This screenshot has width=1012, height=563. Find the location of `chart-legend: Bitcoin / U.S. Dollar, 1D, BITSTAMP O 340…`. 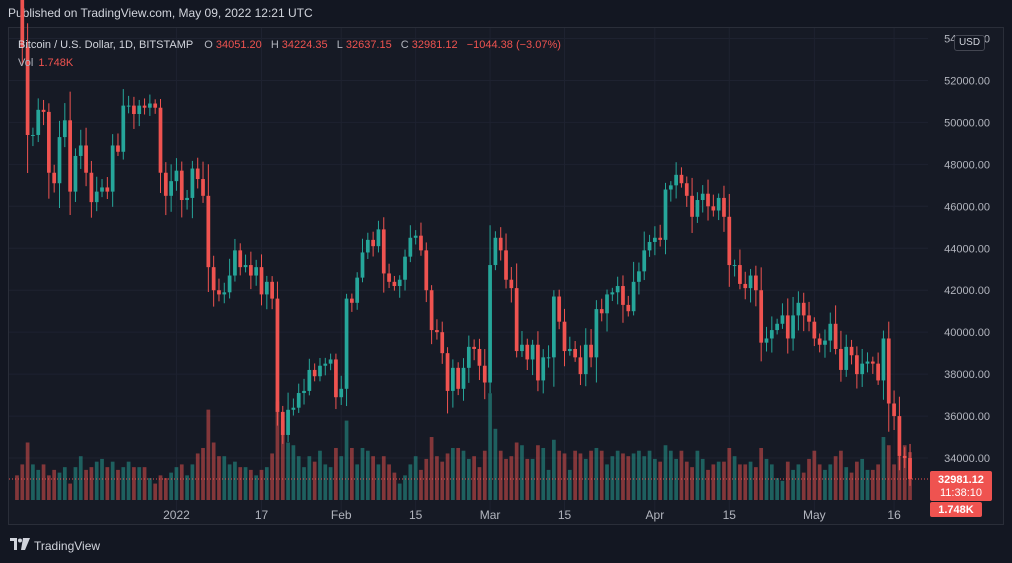

chart-legend: Bitcoin / U.S. Dollar, 1D, BITSTAMP O 340… is located at coordinates (291, 54).